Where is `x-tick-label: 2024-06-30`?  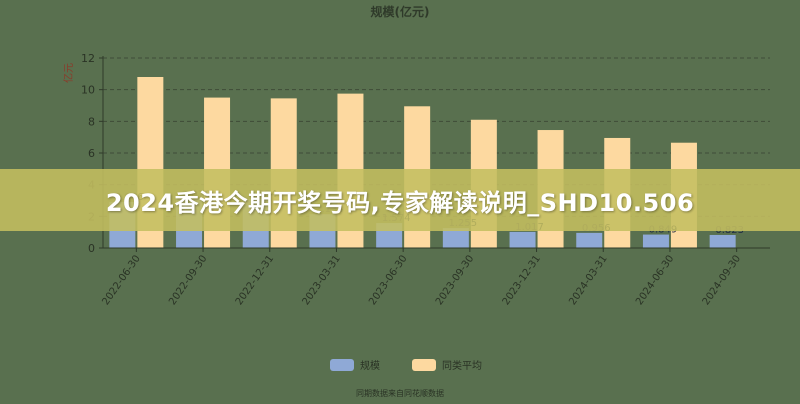
x-tick-label: 2024-06-30 is located at coordinates (655, 280).